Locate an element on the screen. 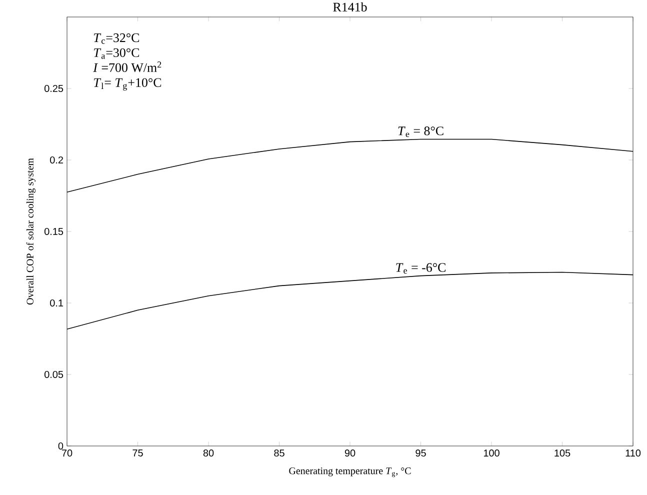 Image resolution: width=647 pixels, height=495 pixels. y-axis-title: Overall COP of solar cooling system is located at coordinates (31, 231).